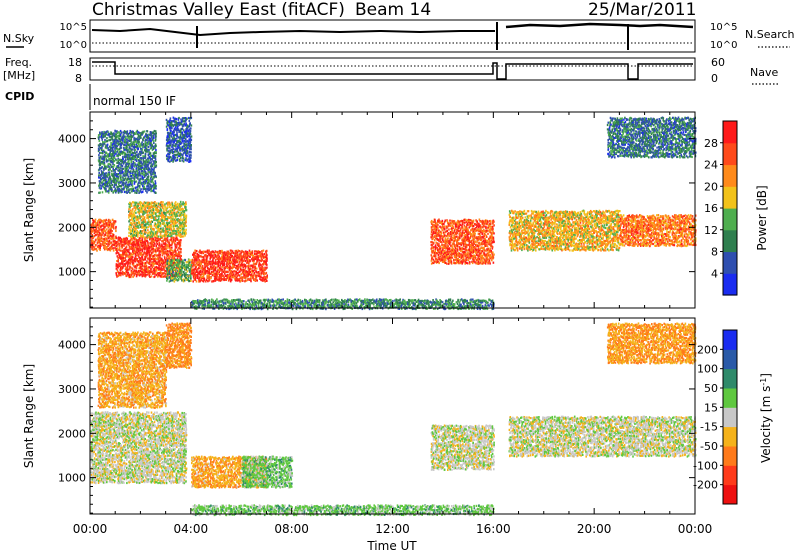 Image resolution: width=800 pixels, height=554 pixels. What do you see at coordinates (19, 75) in the screenshot?
I see `freq-unit-label: [MHz]` at bounding box center [19, 75].